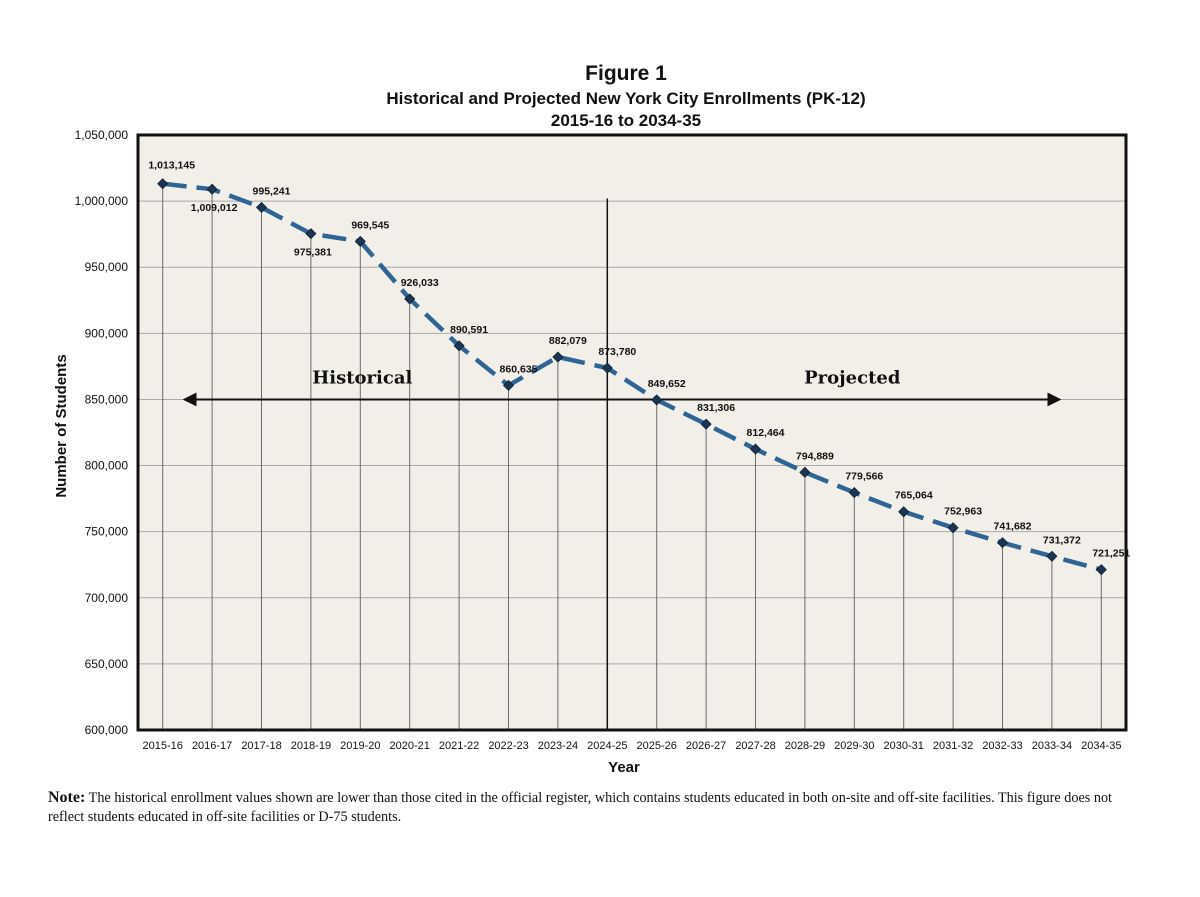 The image size is (1200, 897). I want to click on y-tick-label: 600,000, so click(107, 730).